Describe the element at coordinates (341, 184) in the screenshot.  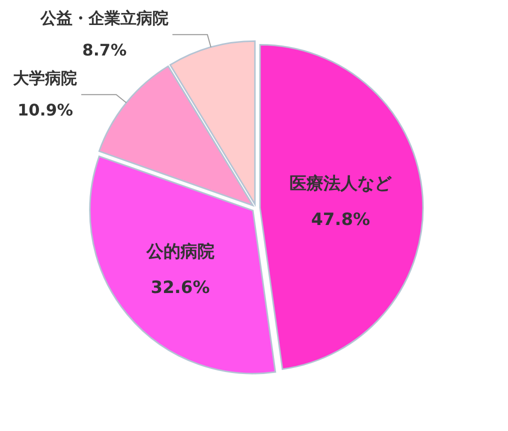
I see `slice-label: 医療法人など` at that location.